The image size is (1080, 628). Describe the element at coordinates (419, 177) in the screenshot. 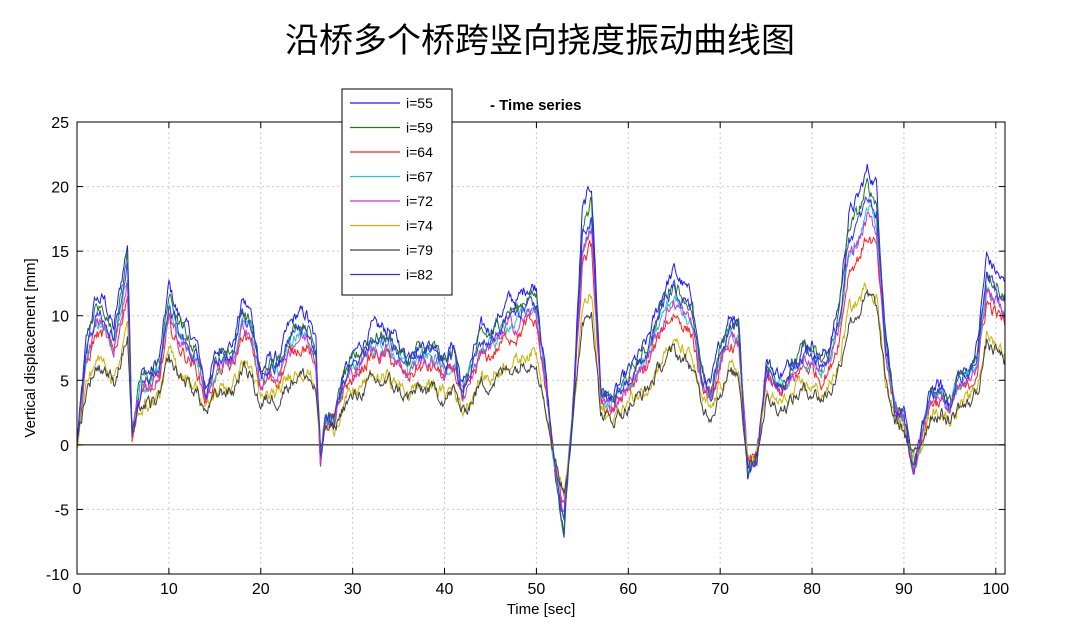

I see `legend-entry: i=67` at that location.